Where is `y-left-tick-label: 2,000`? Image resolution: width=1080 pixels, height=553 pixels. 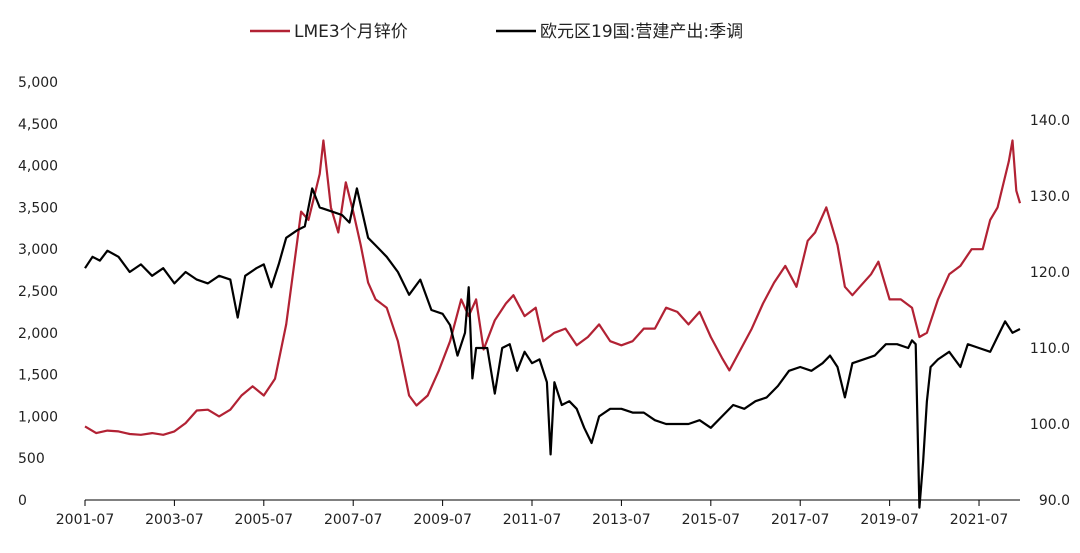 y-left-tick-label: 2,000 is located at coordinates (38, 334).